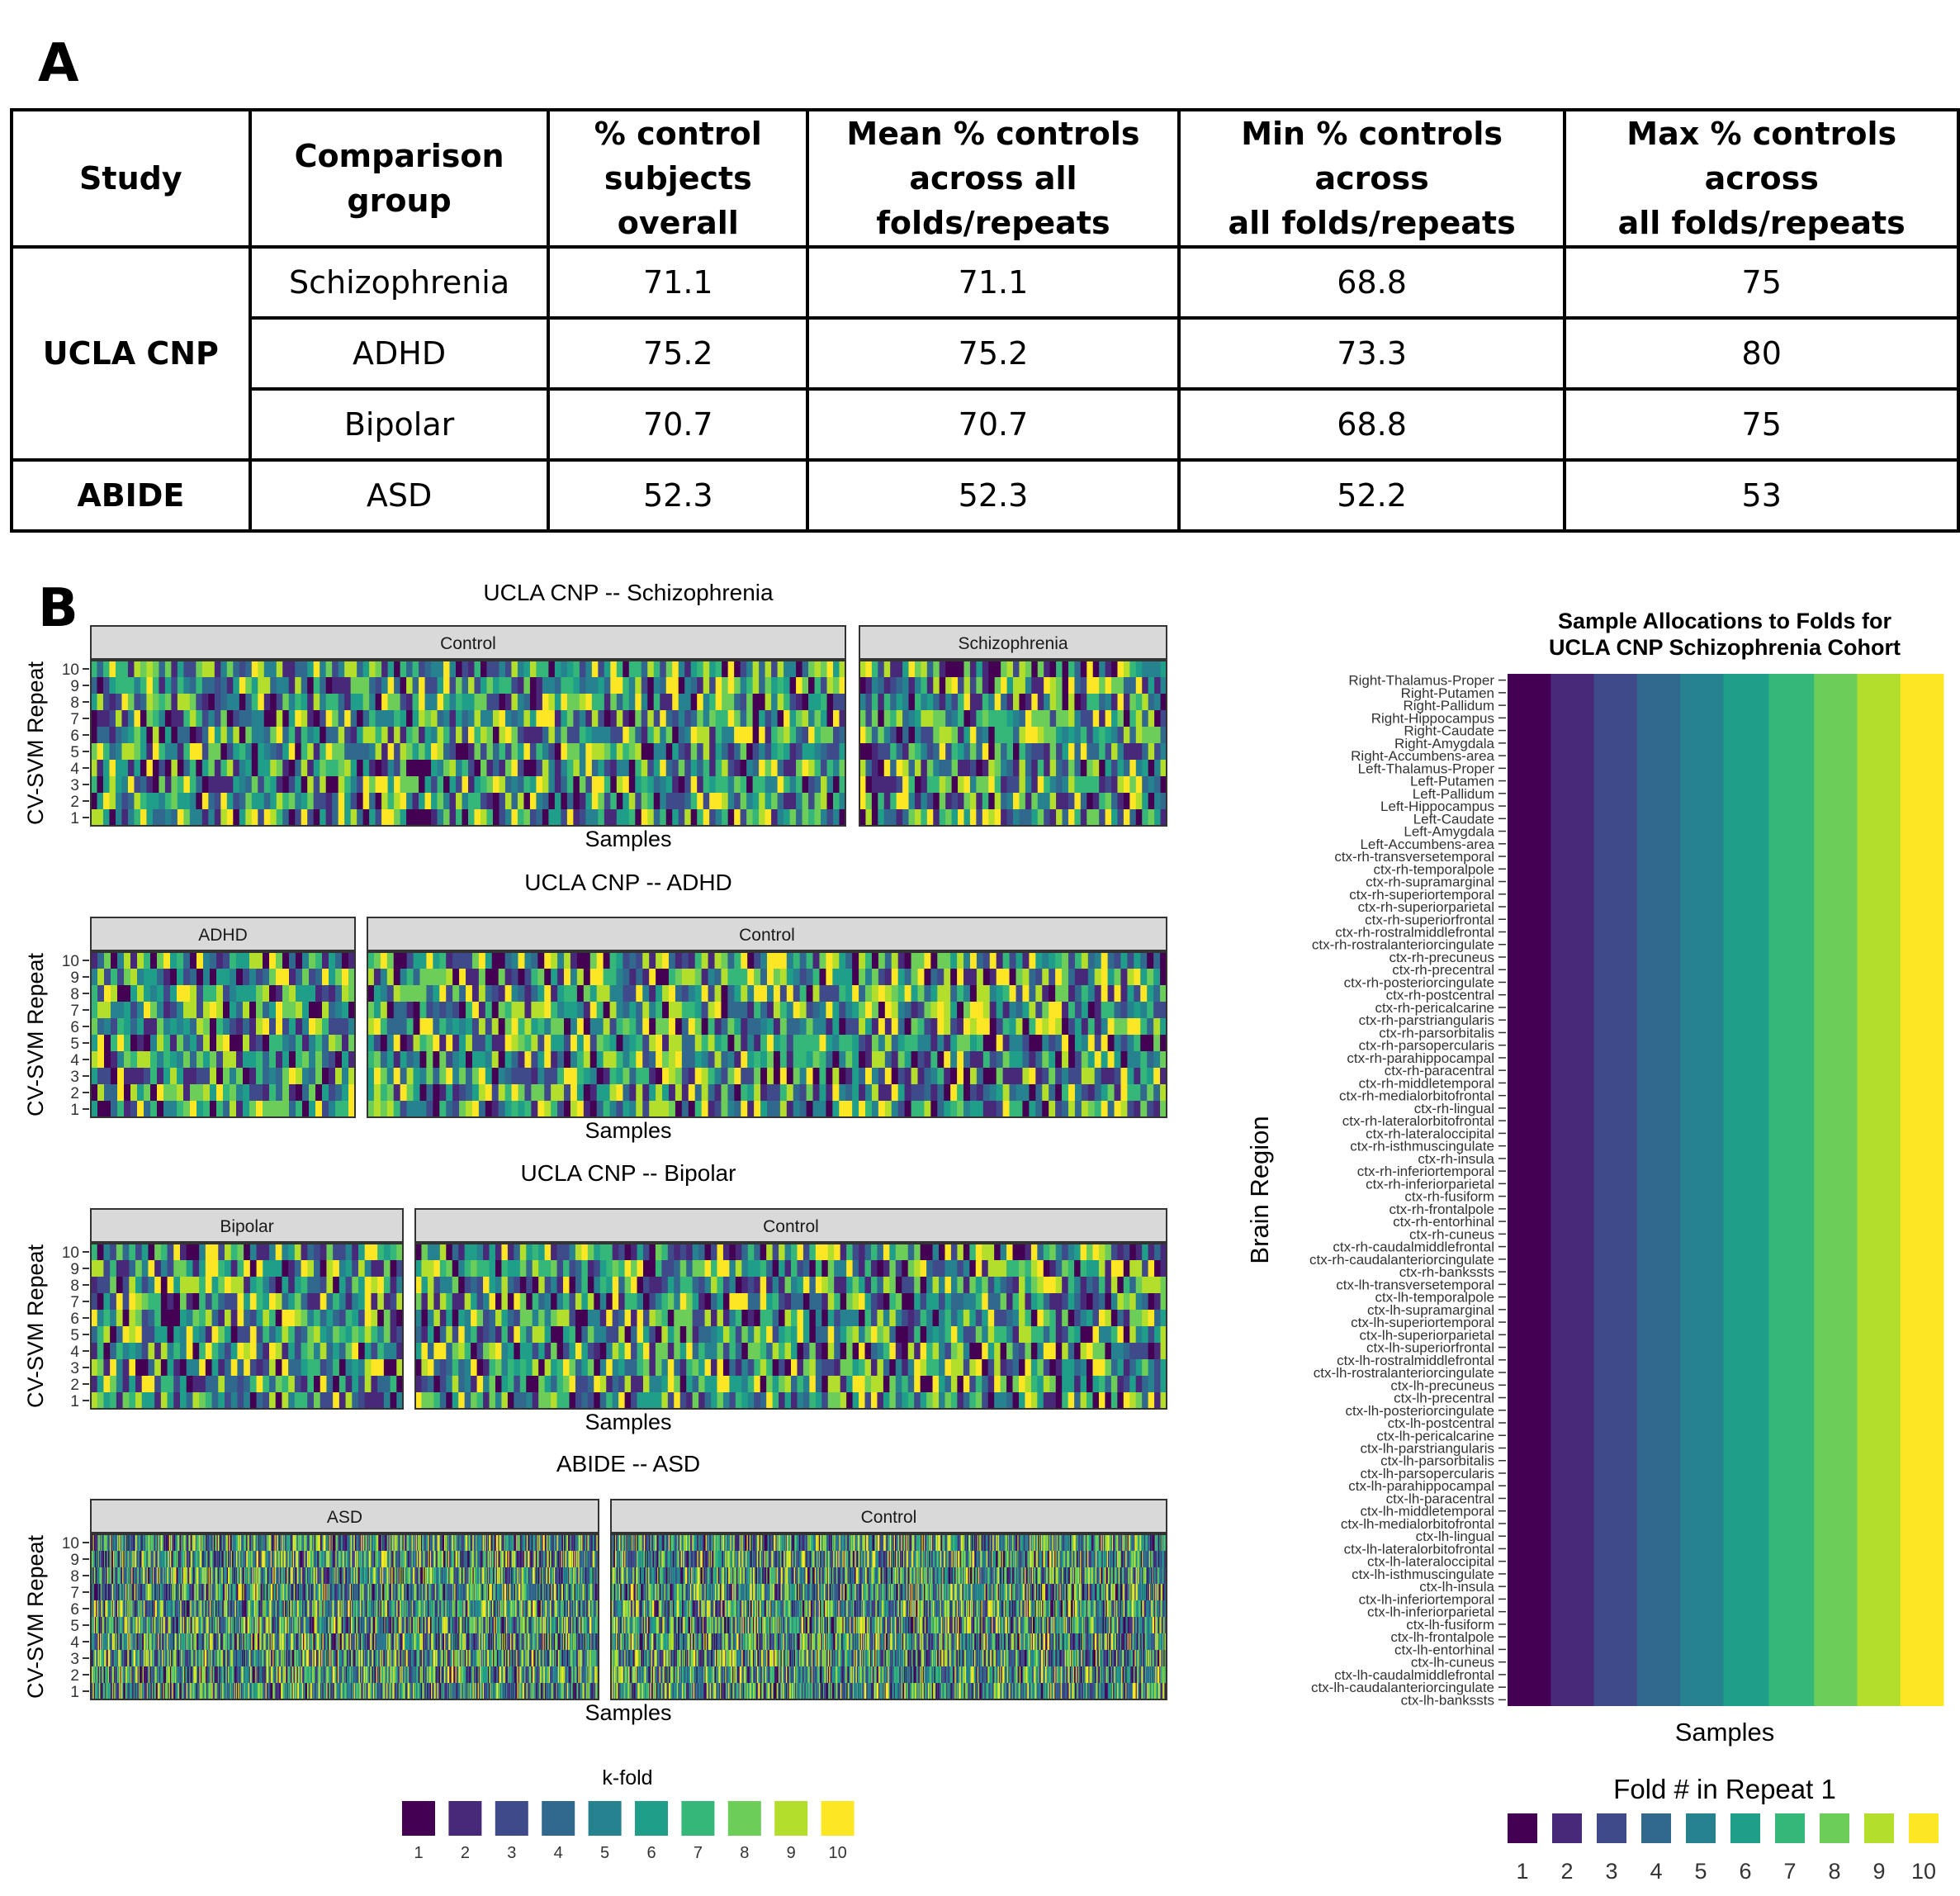 This screenshot has height=1896, width=1960. What do you see at coordinates (74, 703) in the screenshot?
I see `y-tick-label: 8` at bounding box center [74, 703].